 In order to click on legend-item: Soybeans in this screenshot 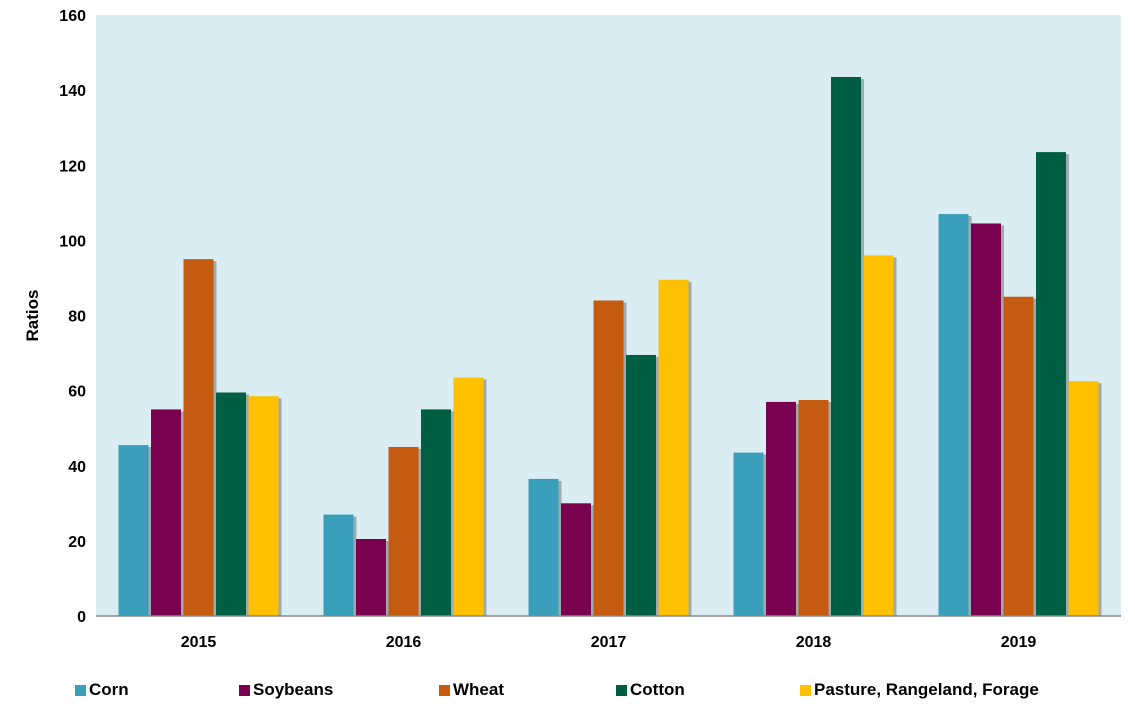, I will do `click(286, 690)`.